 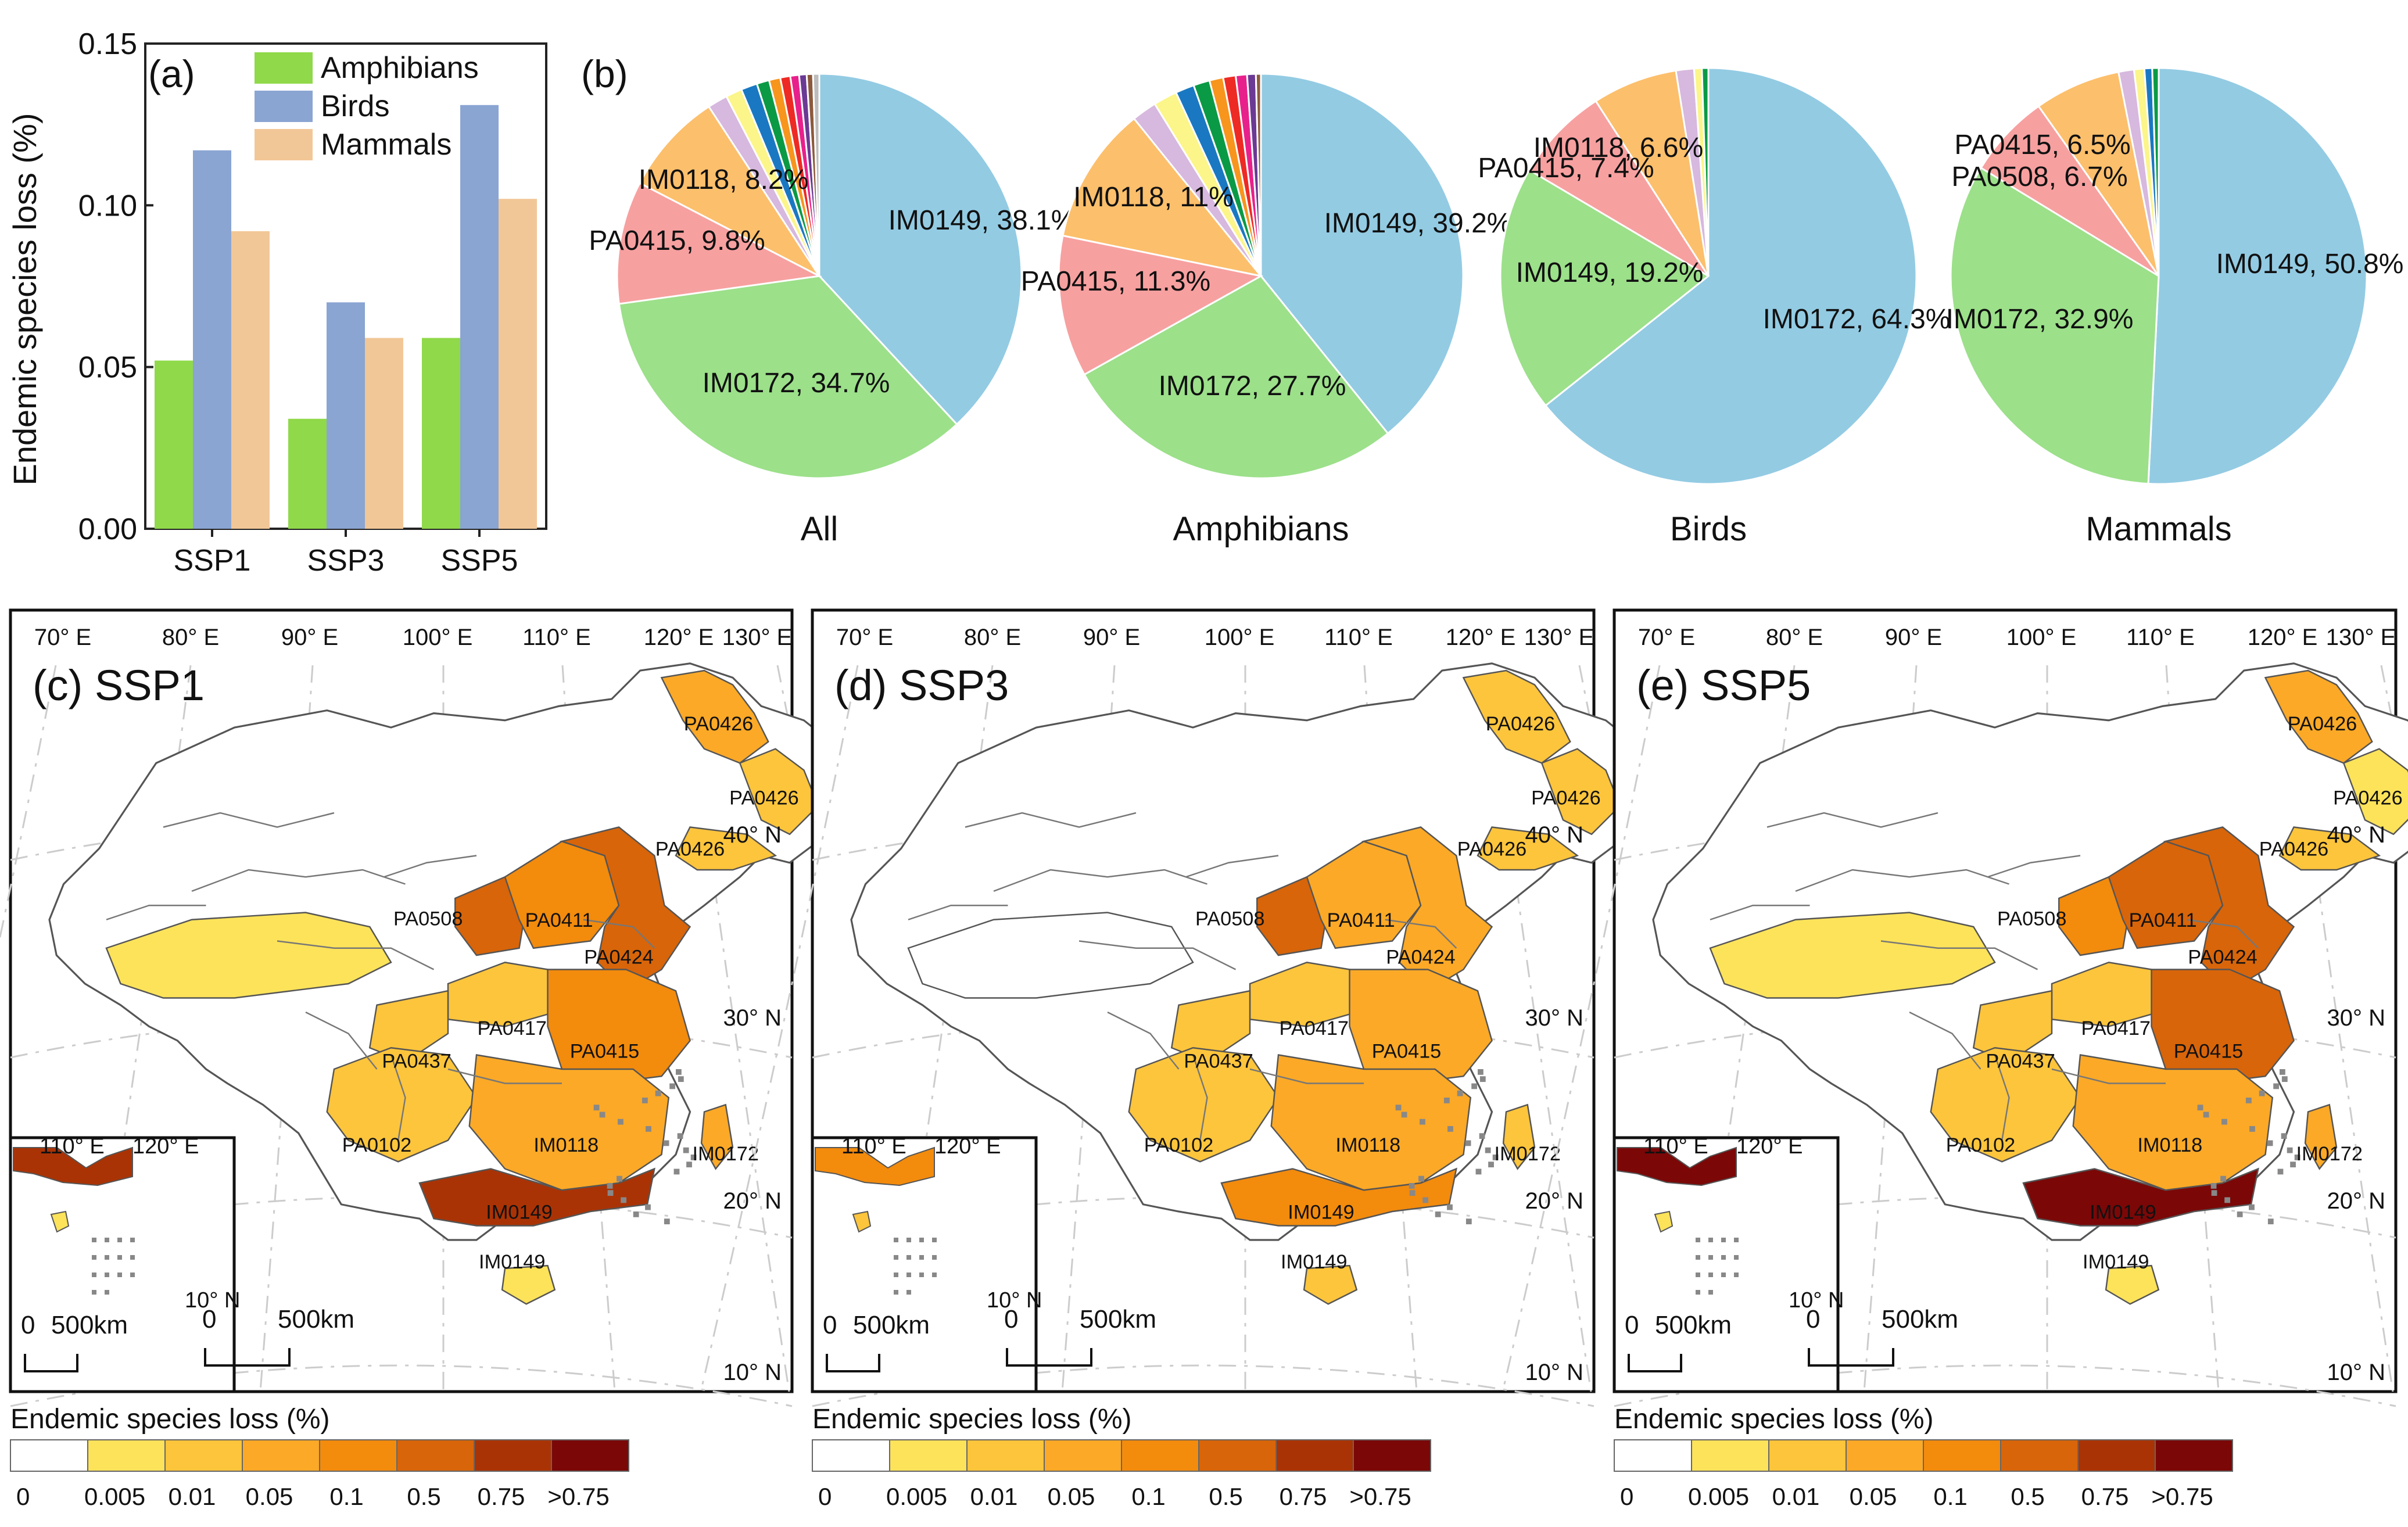 I want to click on pie-slice-label: PA0415, 11.3%, so click(x=1115, y=281).